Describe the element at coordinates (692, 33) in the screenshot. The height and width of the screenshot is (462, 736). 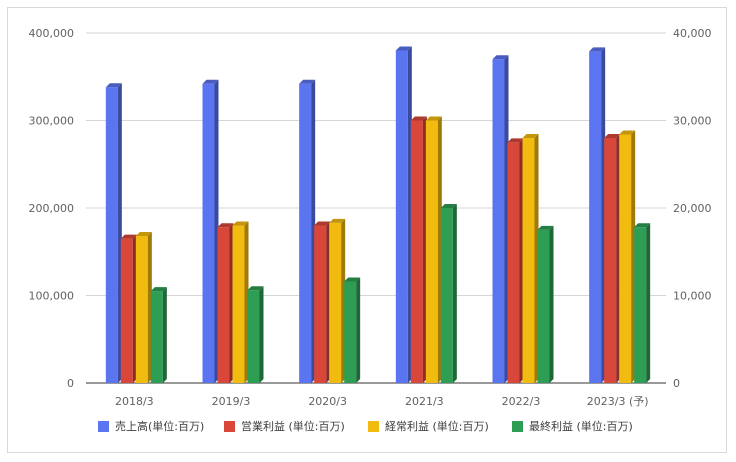
I see `right-tick-label: 40,000` at that location.